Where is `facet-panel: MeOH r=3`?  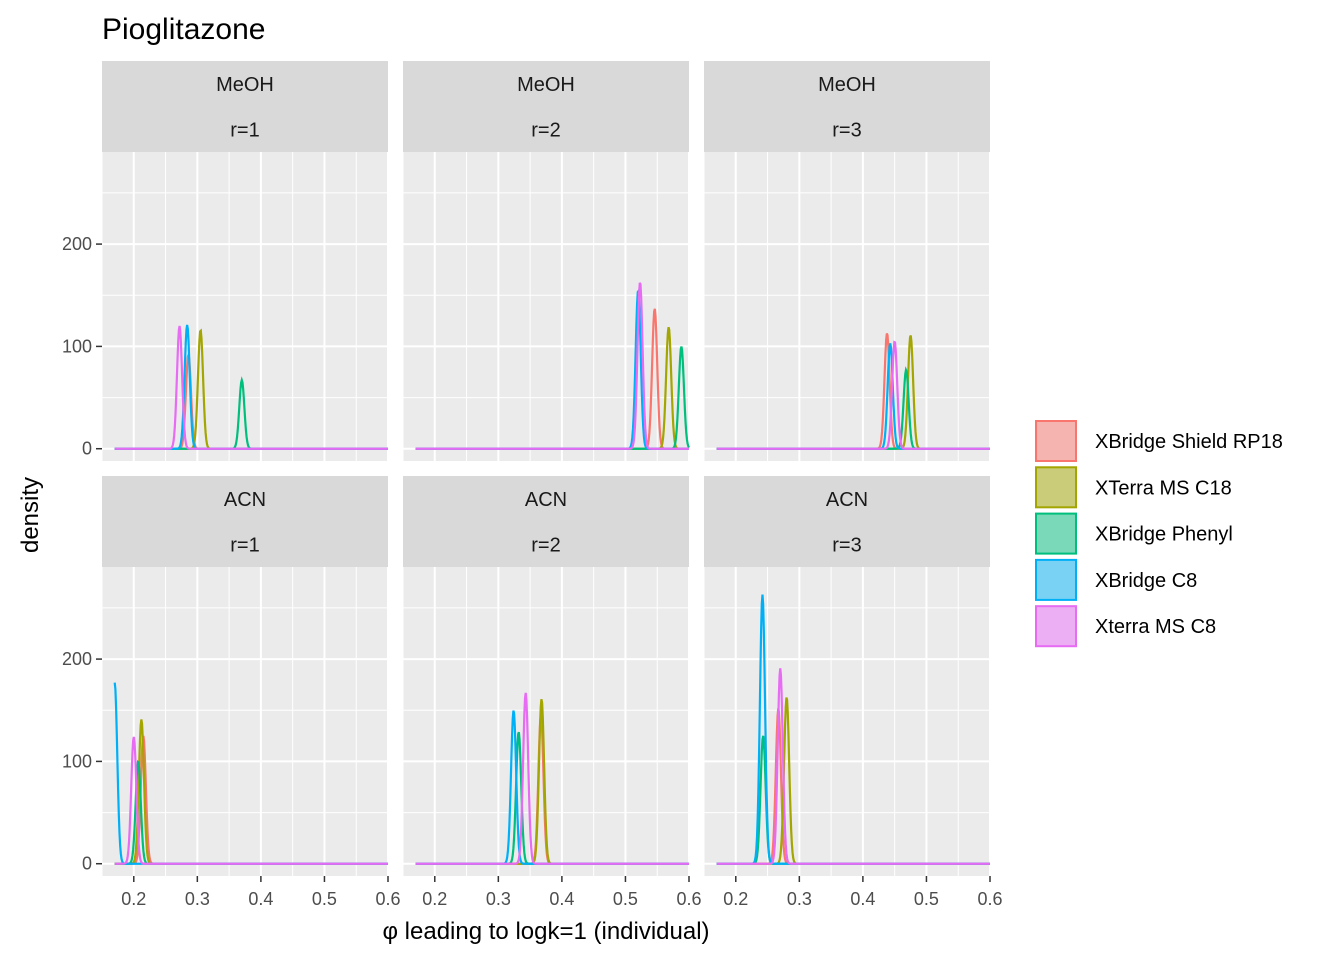 facet-panel: MeOH r=3 is located at coordinates (847, 261).